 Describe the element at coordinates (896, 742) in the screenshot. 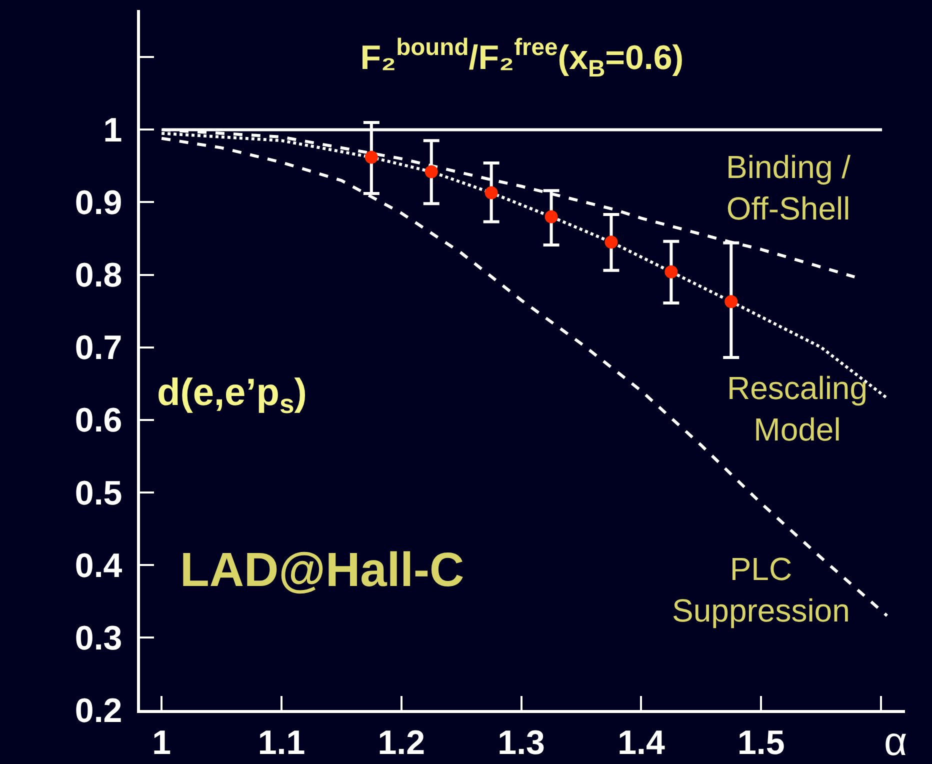

I see `x-axis-title: α` at that location.